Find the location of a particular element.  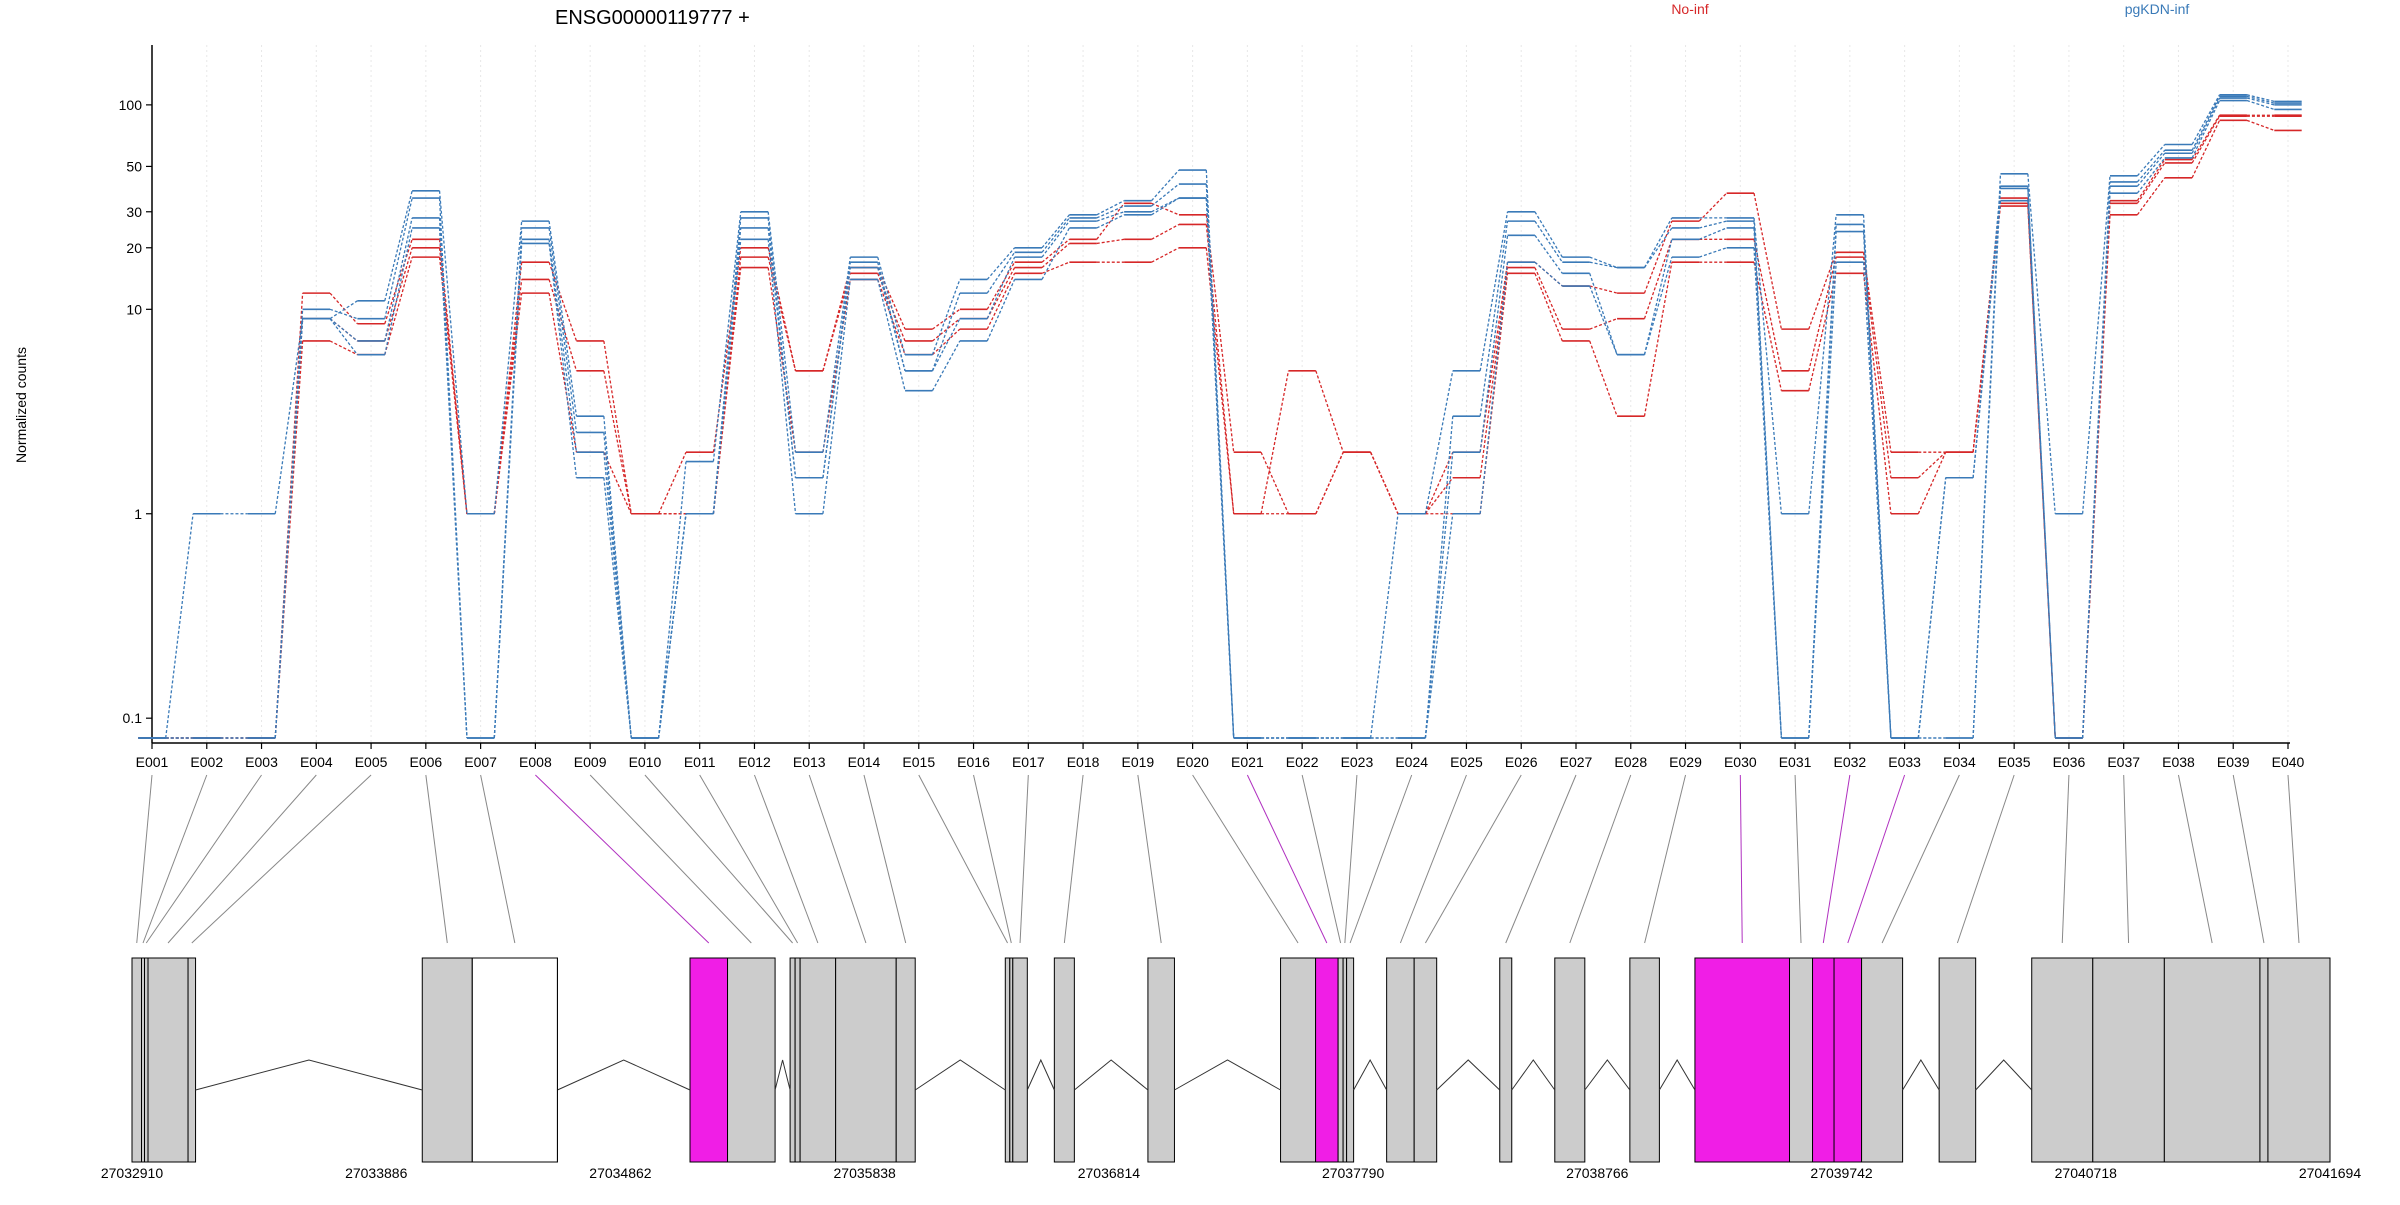

exon-box-e009 is located at coordinates (751, 1060).